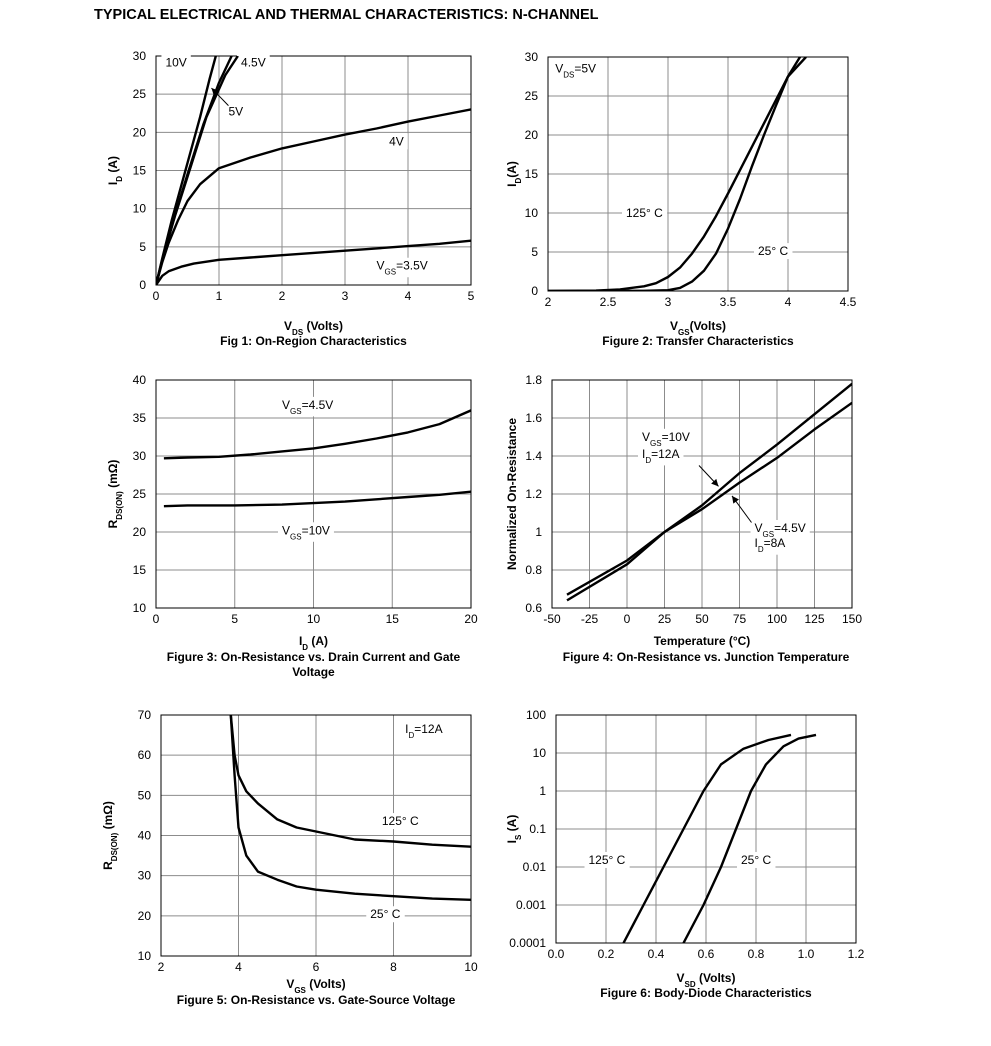 Image resolution: width=991 pixels, height=1046 pixels. Describe the element at coordinates (314, 619) in the screenshot. I see `fig3-xtick-label: 10` at that location.